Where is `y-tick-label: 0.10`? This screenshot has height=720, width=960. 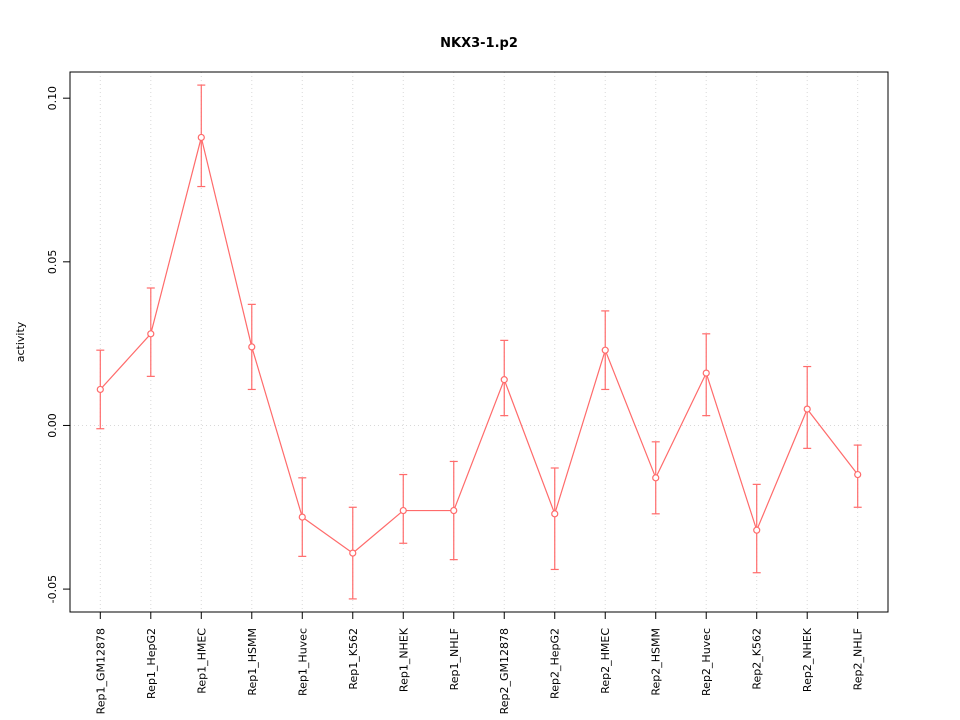 y-tick-label: 0.10 is located at coordinates (52, 98).